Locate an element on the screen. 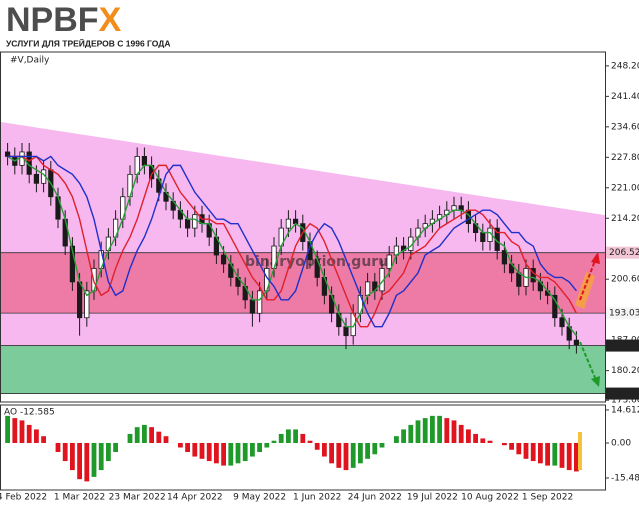 Image resolution: width=639 pixels, height=512 pixels. level-label: 206.52 is located at coordinates (624, 253).